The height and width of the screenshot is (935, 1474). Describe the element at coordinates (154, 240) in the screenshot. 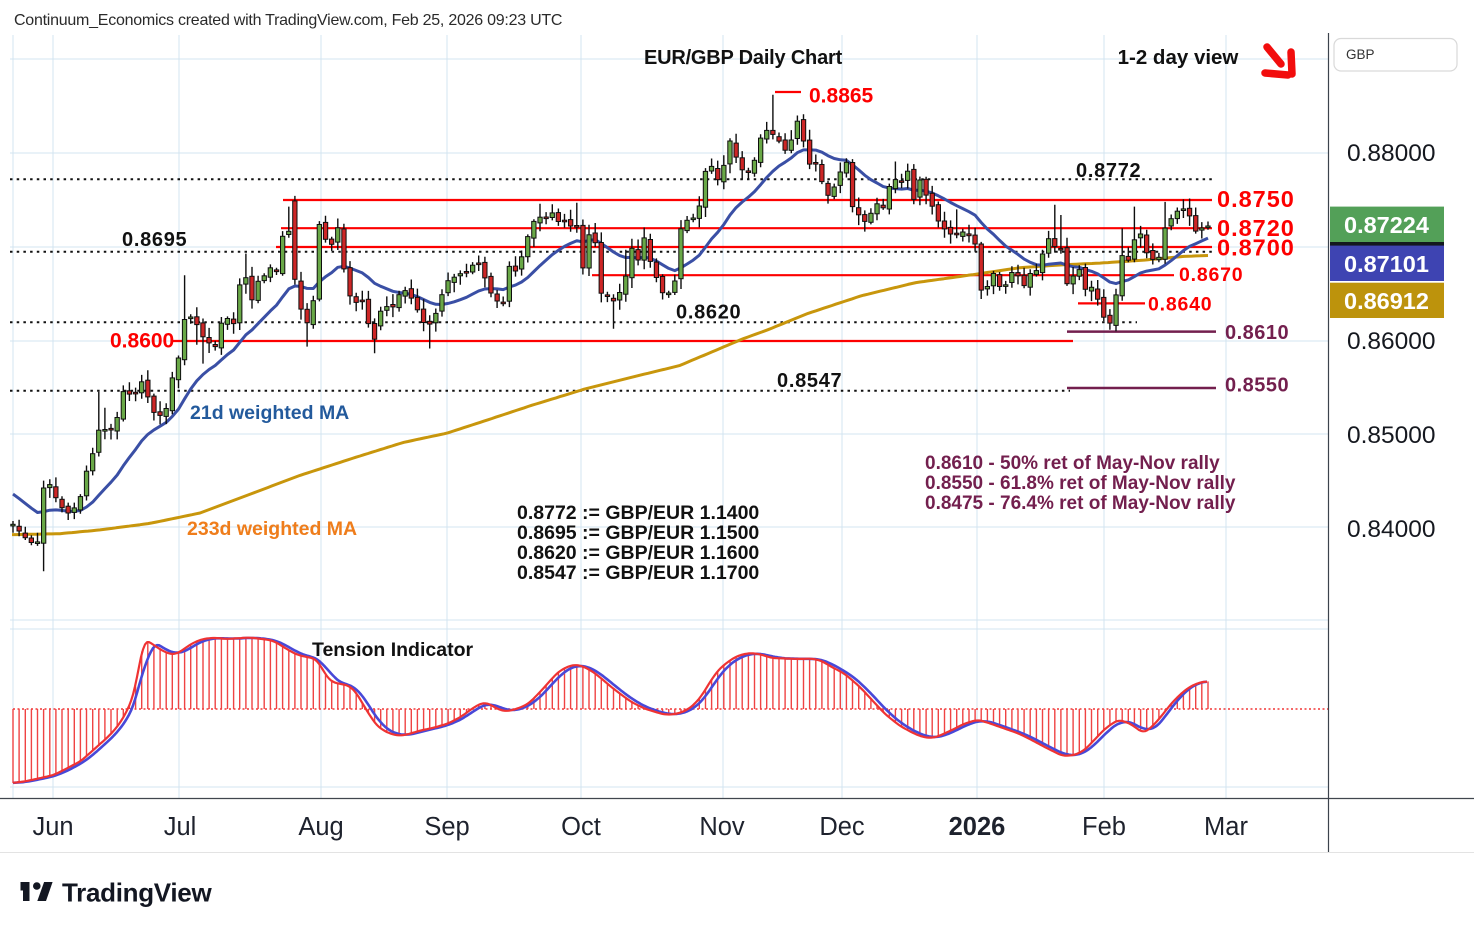

I see `svg-text: 0.8695` at that location.